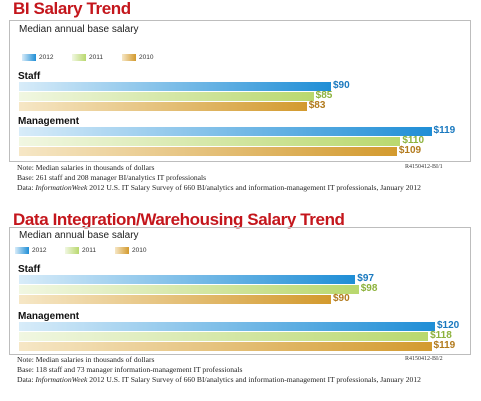 Image resolution: width=481 pixels, height=401 pixels. What do you see at coordinates (79, 235) in the screenshot?
I see `chart-2-subtitle: Median annual base salary` at bounding box center [79, 235].